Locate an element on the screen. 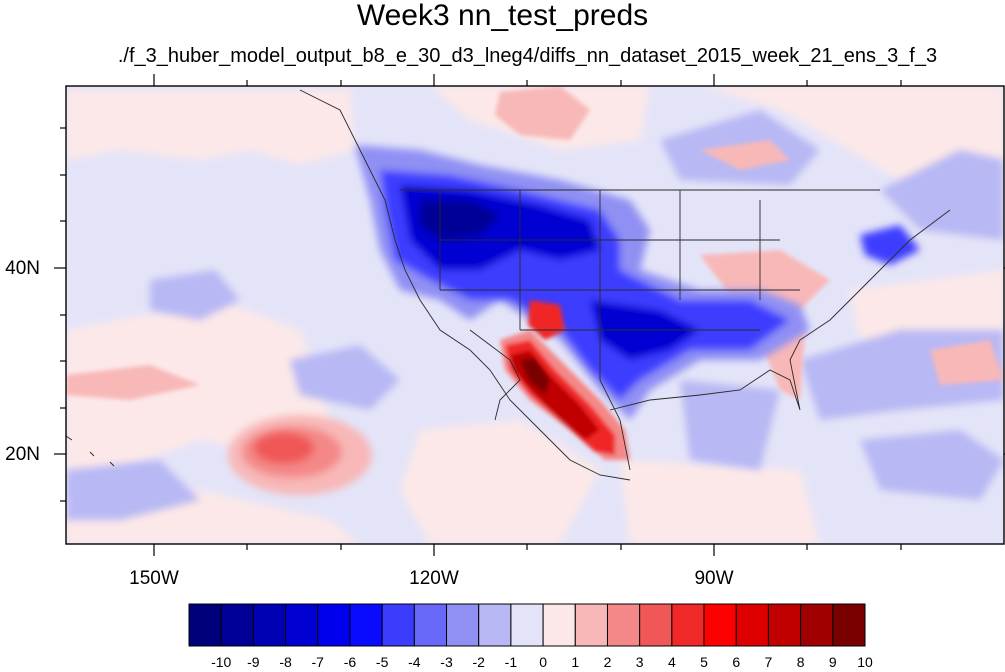 This screenshot has height=672, width=1005. colorbar-label: 6 is located at coordinates (736, 662).